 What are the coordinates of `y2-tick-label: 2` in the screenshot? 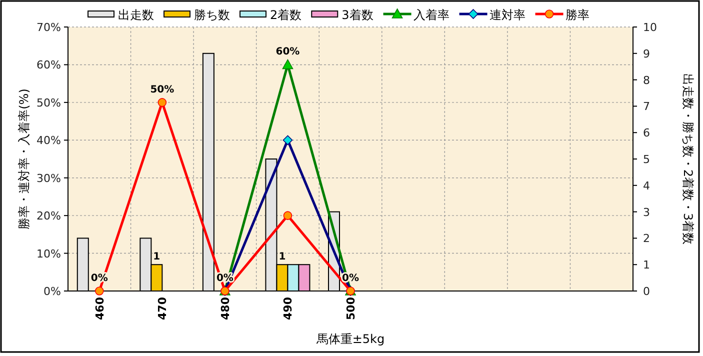 It's located at (646, 239).